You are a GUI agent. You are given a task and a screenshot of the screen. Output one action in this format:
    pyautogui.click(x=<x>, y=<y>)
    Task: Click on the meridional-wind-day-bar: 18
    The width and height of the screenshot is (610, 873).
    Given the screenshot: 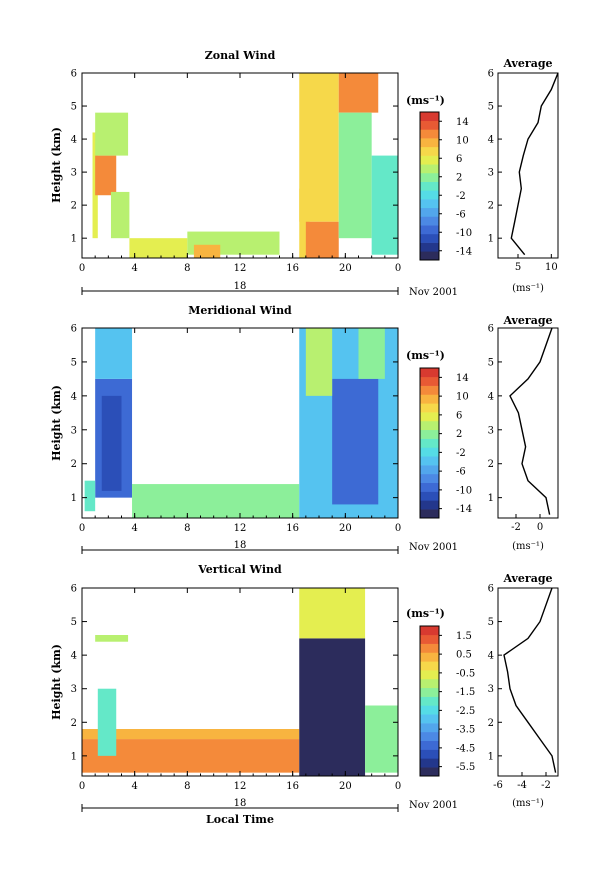 What is the action you would take?
    pyautogui.click(x=240, y=547)
    